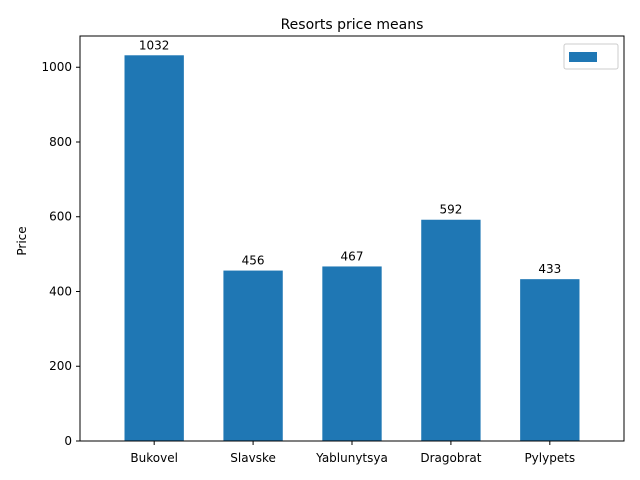 Image resolution: width=640 pixels, height=480 pixels. What do you see at coordinates (68, 441) in the screenshot?
I see `y-tick-label: 0` at bounding box center [68, 441].